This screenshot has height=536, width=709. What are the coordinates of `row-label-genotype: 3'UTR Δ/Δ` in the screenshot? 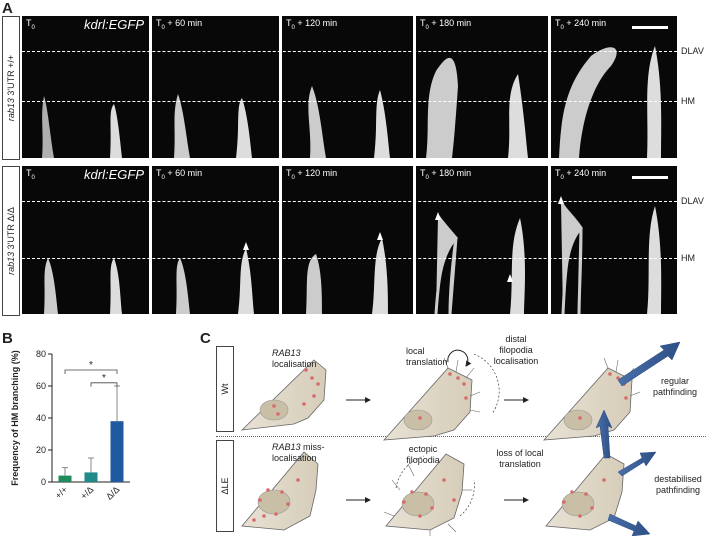 It's located at (11, 229).